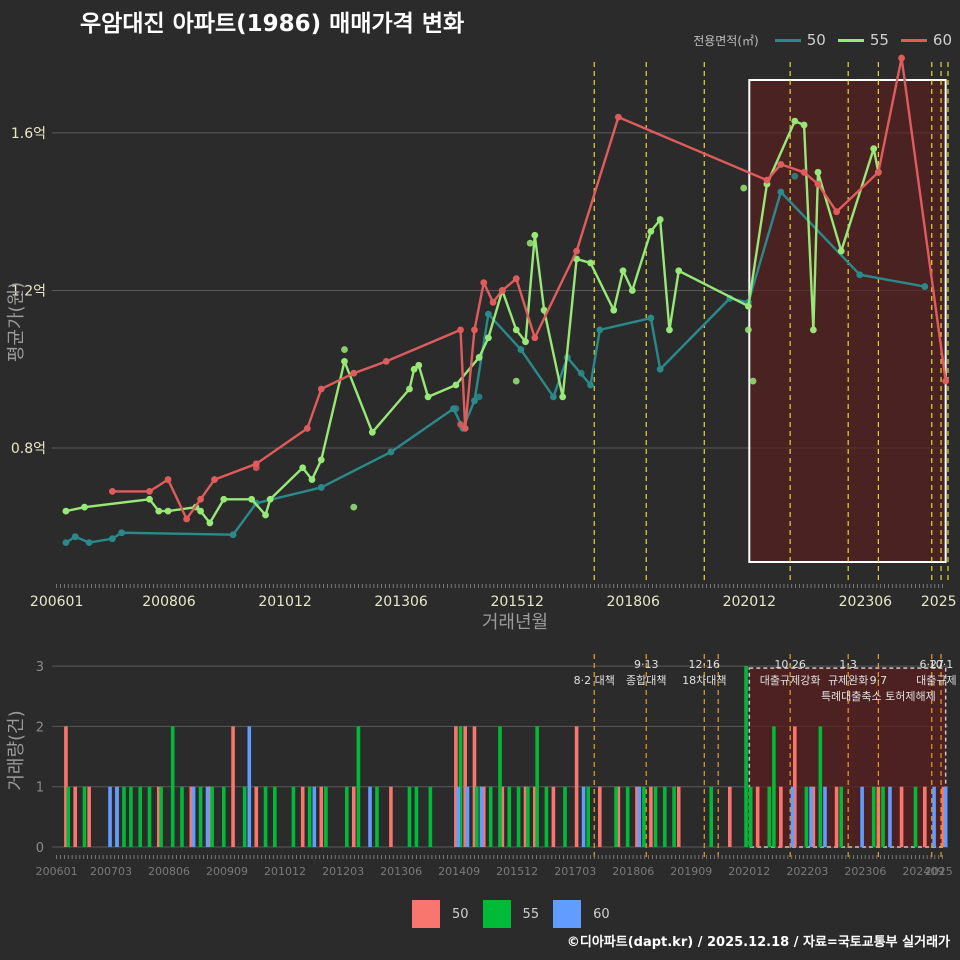 This screenshot has width=960, height=960. I want to click on policy-annotation: 9·7, so click(879, 680).